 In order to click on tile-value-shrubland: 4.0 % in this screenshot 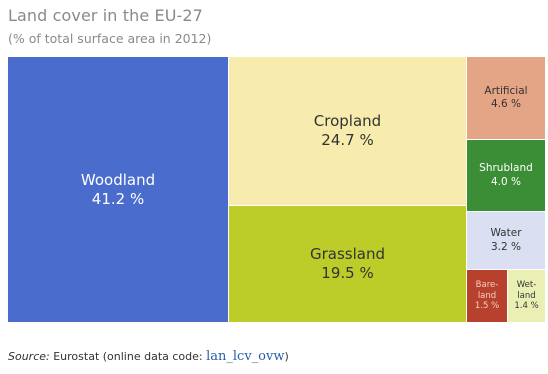, I will do `click(505, 181)`.